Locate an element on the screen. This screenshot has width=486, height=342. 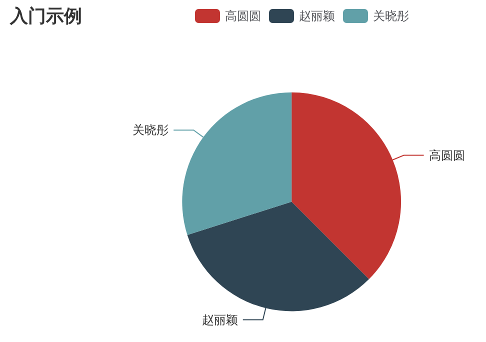
slice-label: 赵丽颖 is located at coordinates (220, 319).